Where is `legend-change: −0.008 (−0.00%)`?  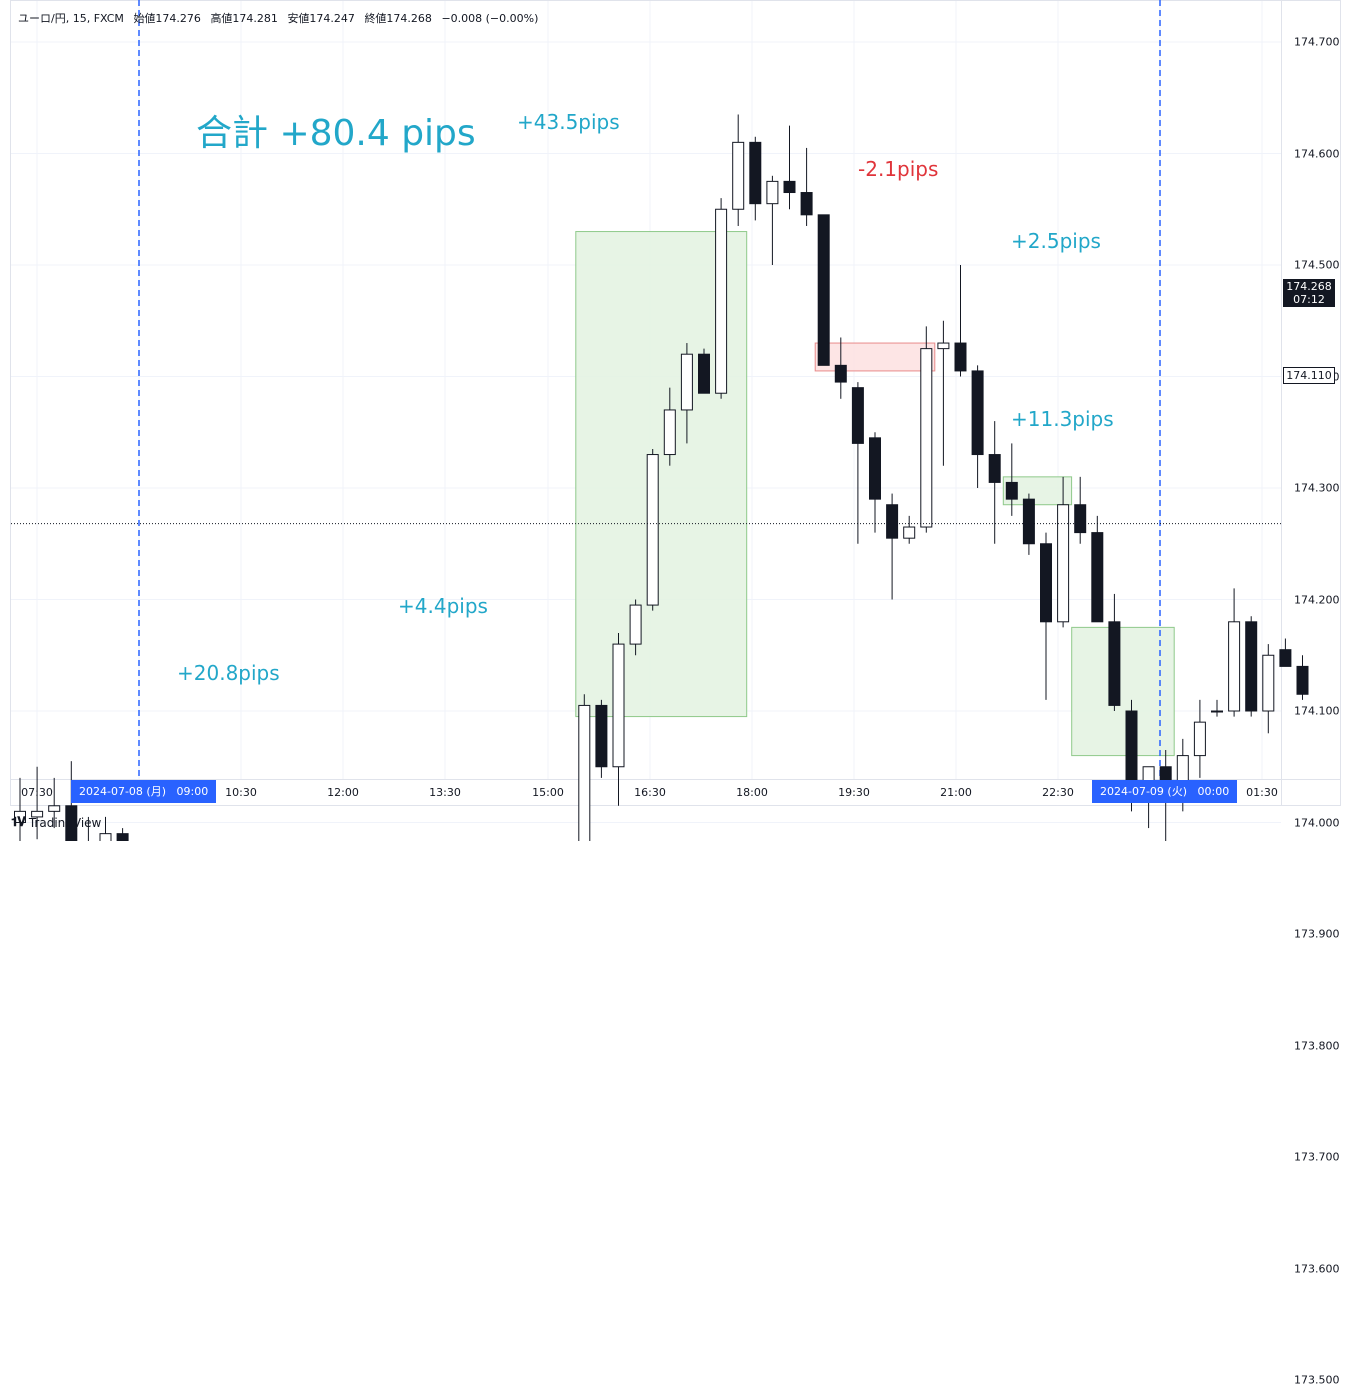 legend-change: −0.008 (−0.00%) is located at coordinates (490, 18).